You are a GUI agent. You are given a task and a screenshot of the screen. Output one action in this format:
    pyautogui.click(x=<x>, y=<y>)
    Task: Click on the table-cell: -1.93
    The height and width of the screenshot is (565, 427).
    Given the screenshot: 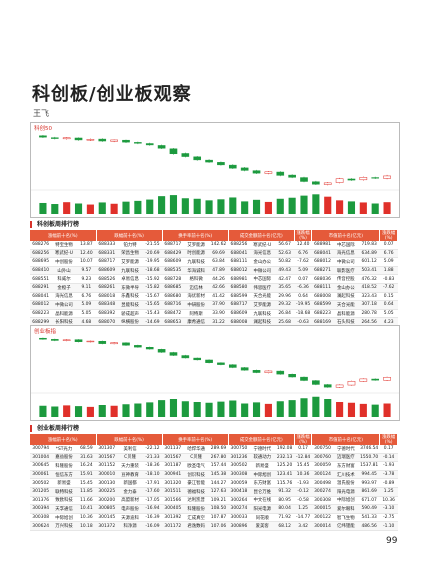 What is the action you would take?
    pyautogui.click(x=388, y=466)
    